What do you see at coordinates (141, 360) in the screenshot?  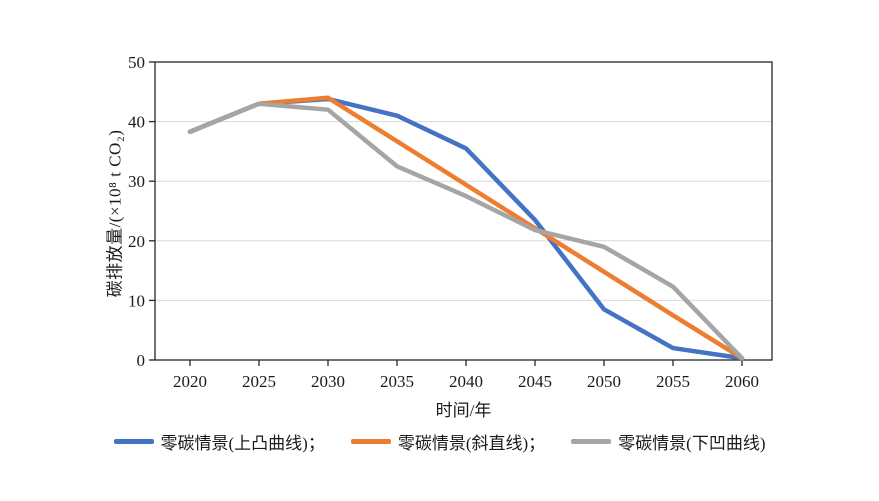 I see `y-tick-label: 0` at bounding box center [141, 360].